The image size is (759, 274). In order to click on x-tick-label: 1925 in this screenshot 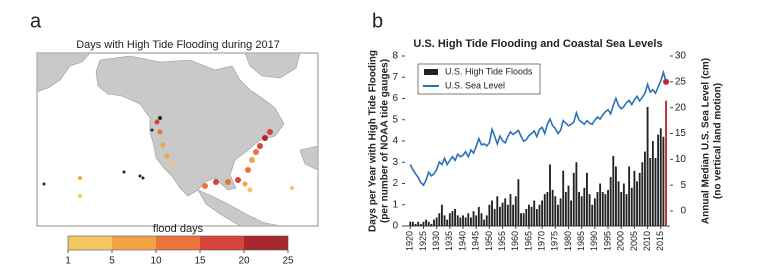, I will do `click(423, 241)`.